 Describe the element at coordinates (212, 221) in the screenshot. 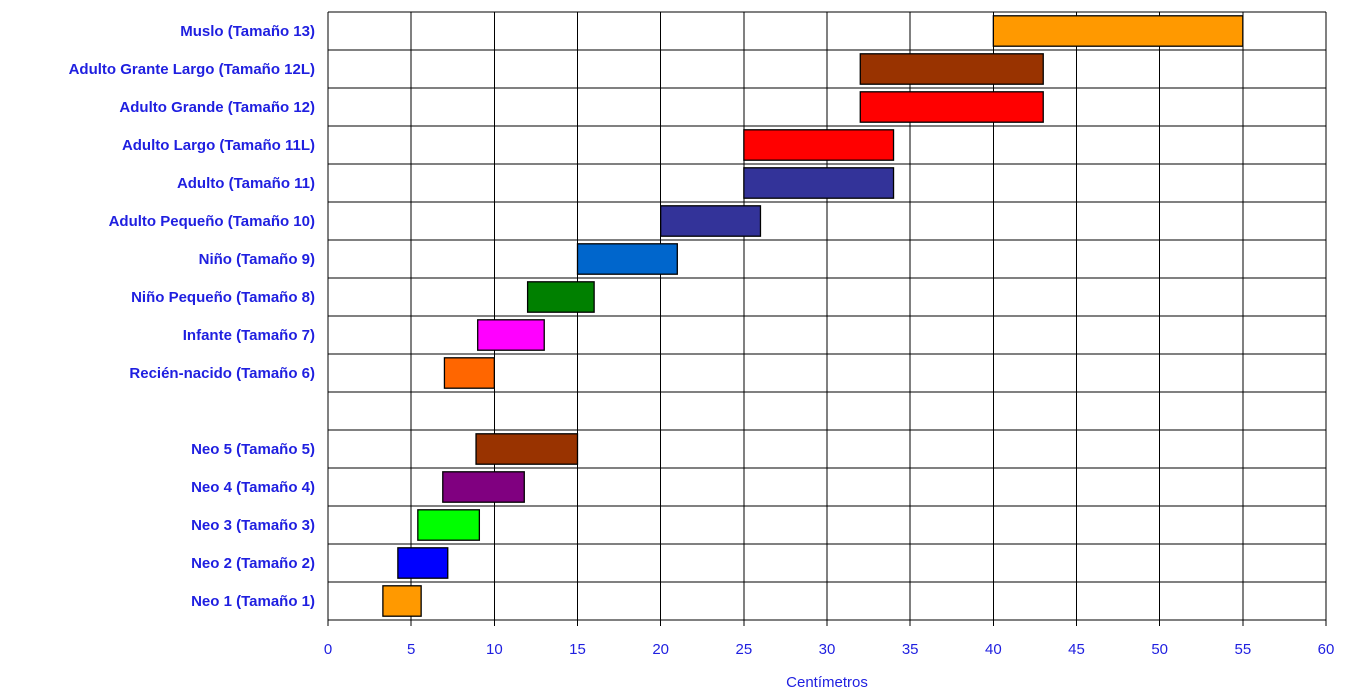

I see `category-label: Adulto Pequeño (Tamaño 10)` at that location.